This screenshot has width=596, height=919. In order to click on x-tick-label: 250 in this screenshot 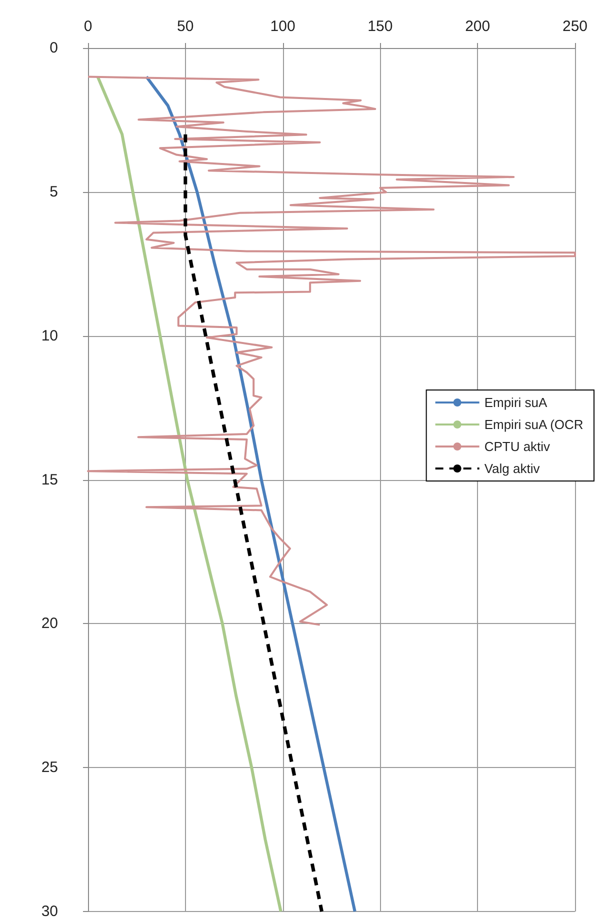, I will do `click(575, 26)`.